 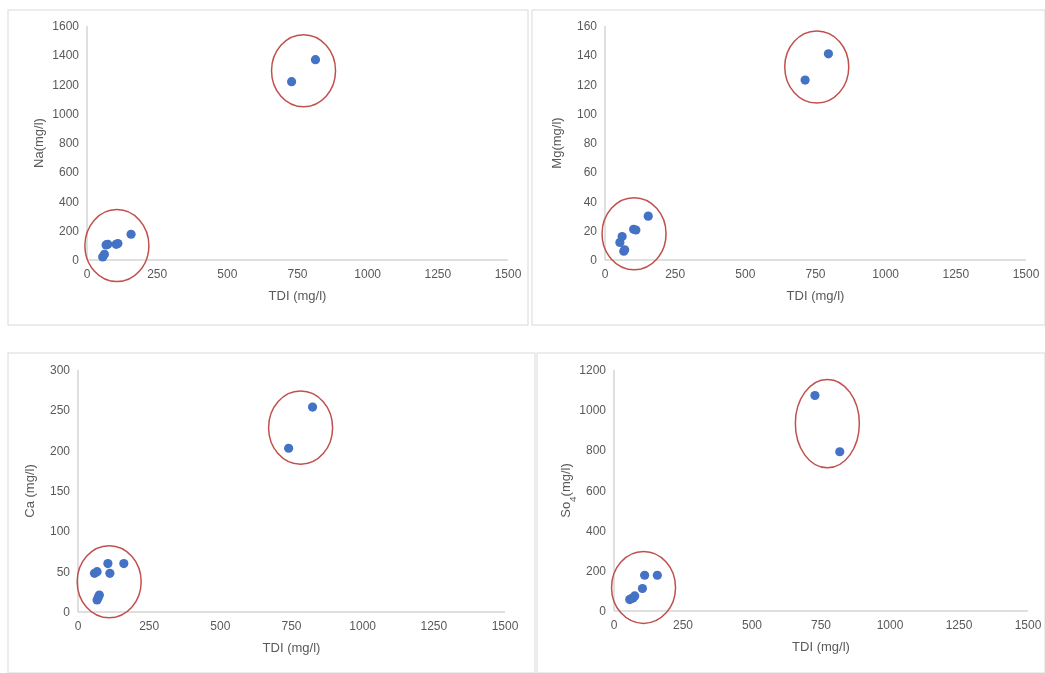 What do you see at coordinates (66, 55) in the screenshot?
I see `y-tick-label: 1400` at bounding box center [66, 55].